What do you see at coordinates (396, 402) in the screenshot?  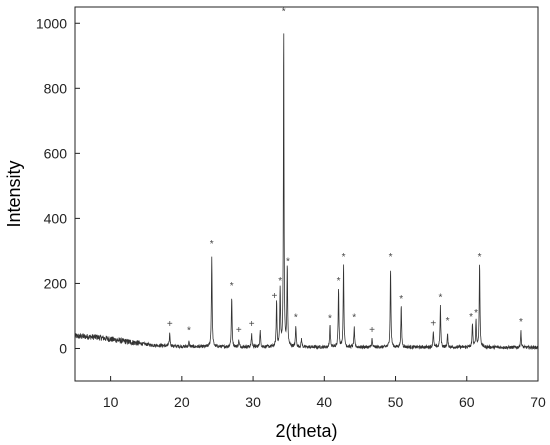 I see `x-tick-label: 50` at bounding box center [396, 402].